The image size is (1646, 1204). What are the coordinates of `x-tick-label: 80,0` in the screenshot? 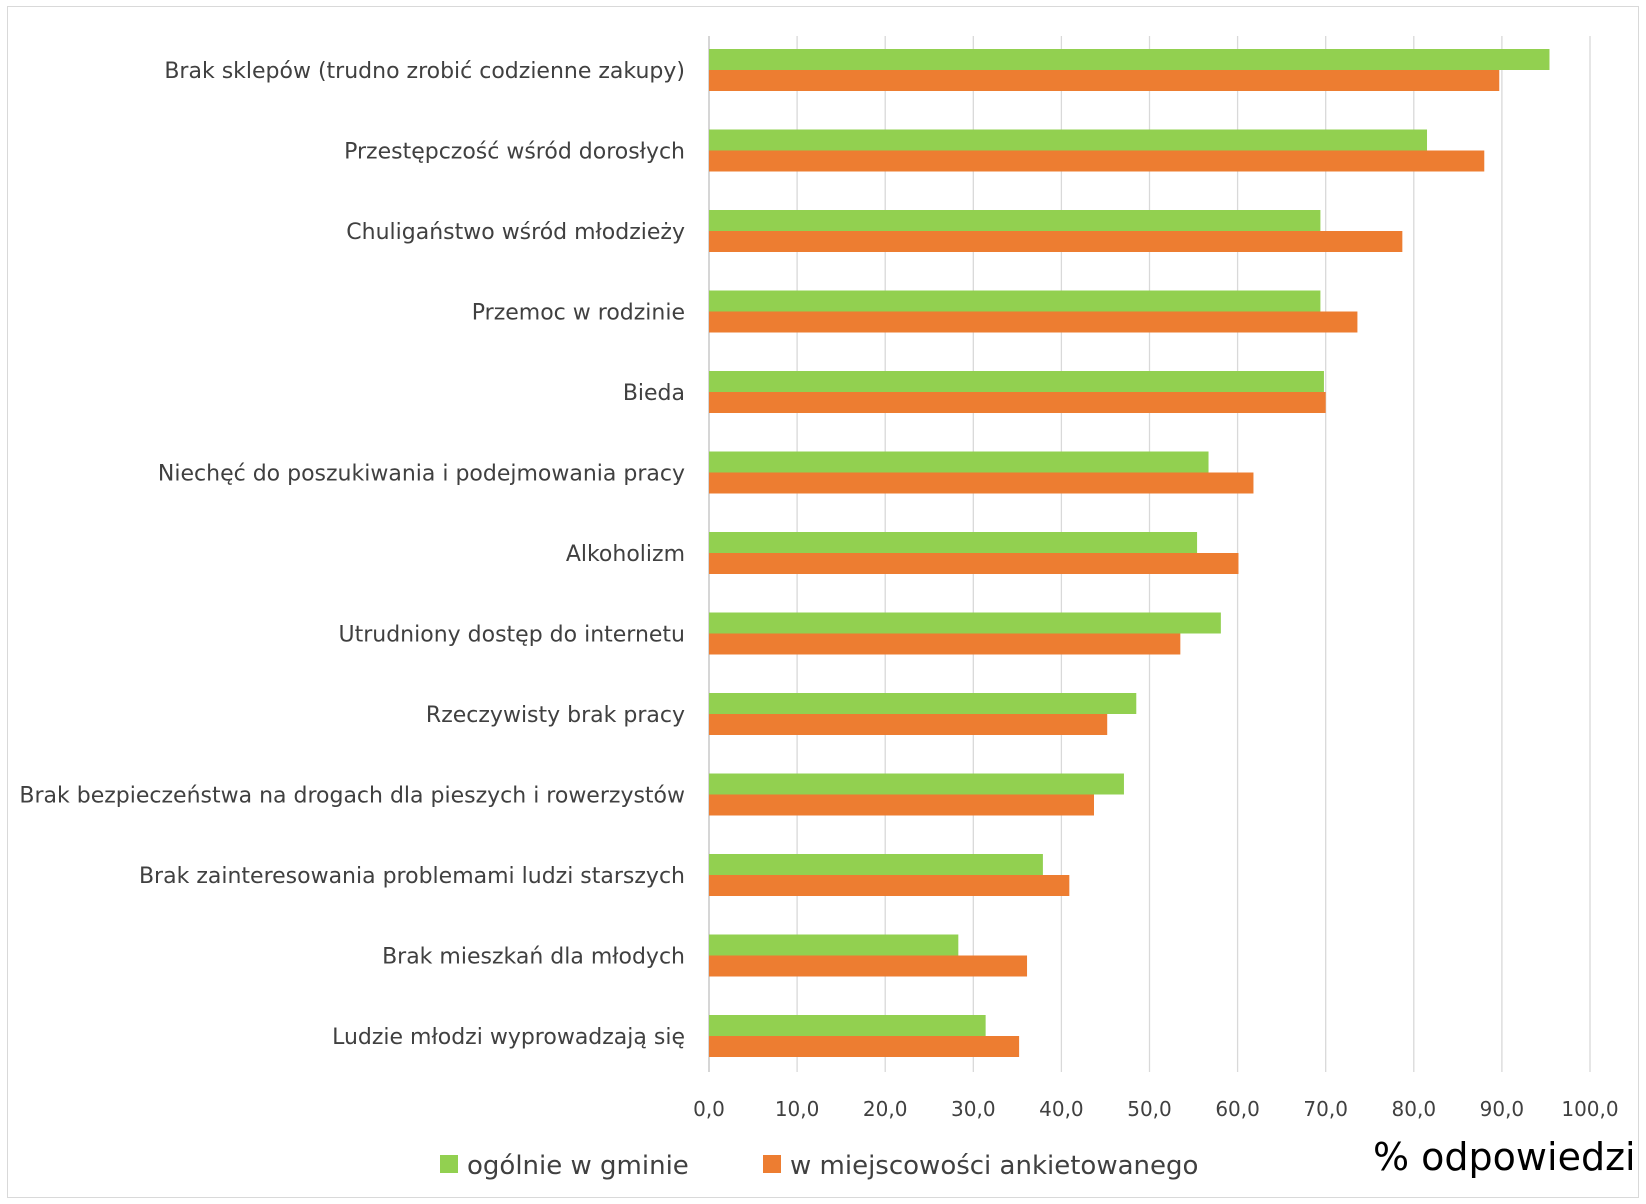 It's located at (1414, 1109).